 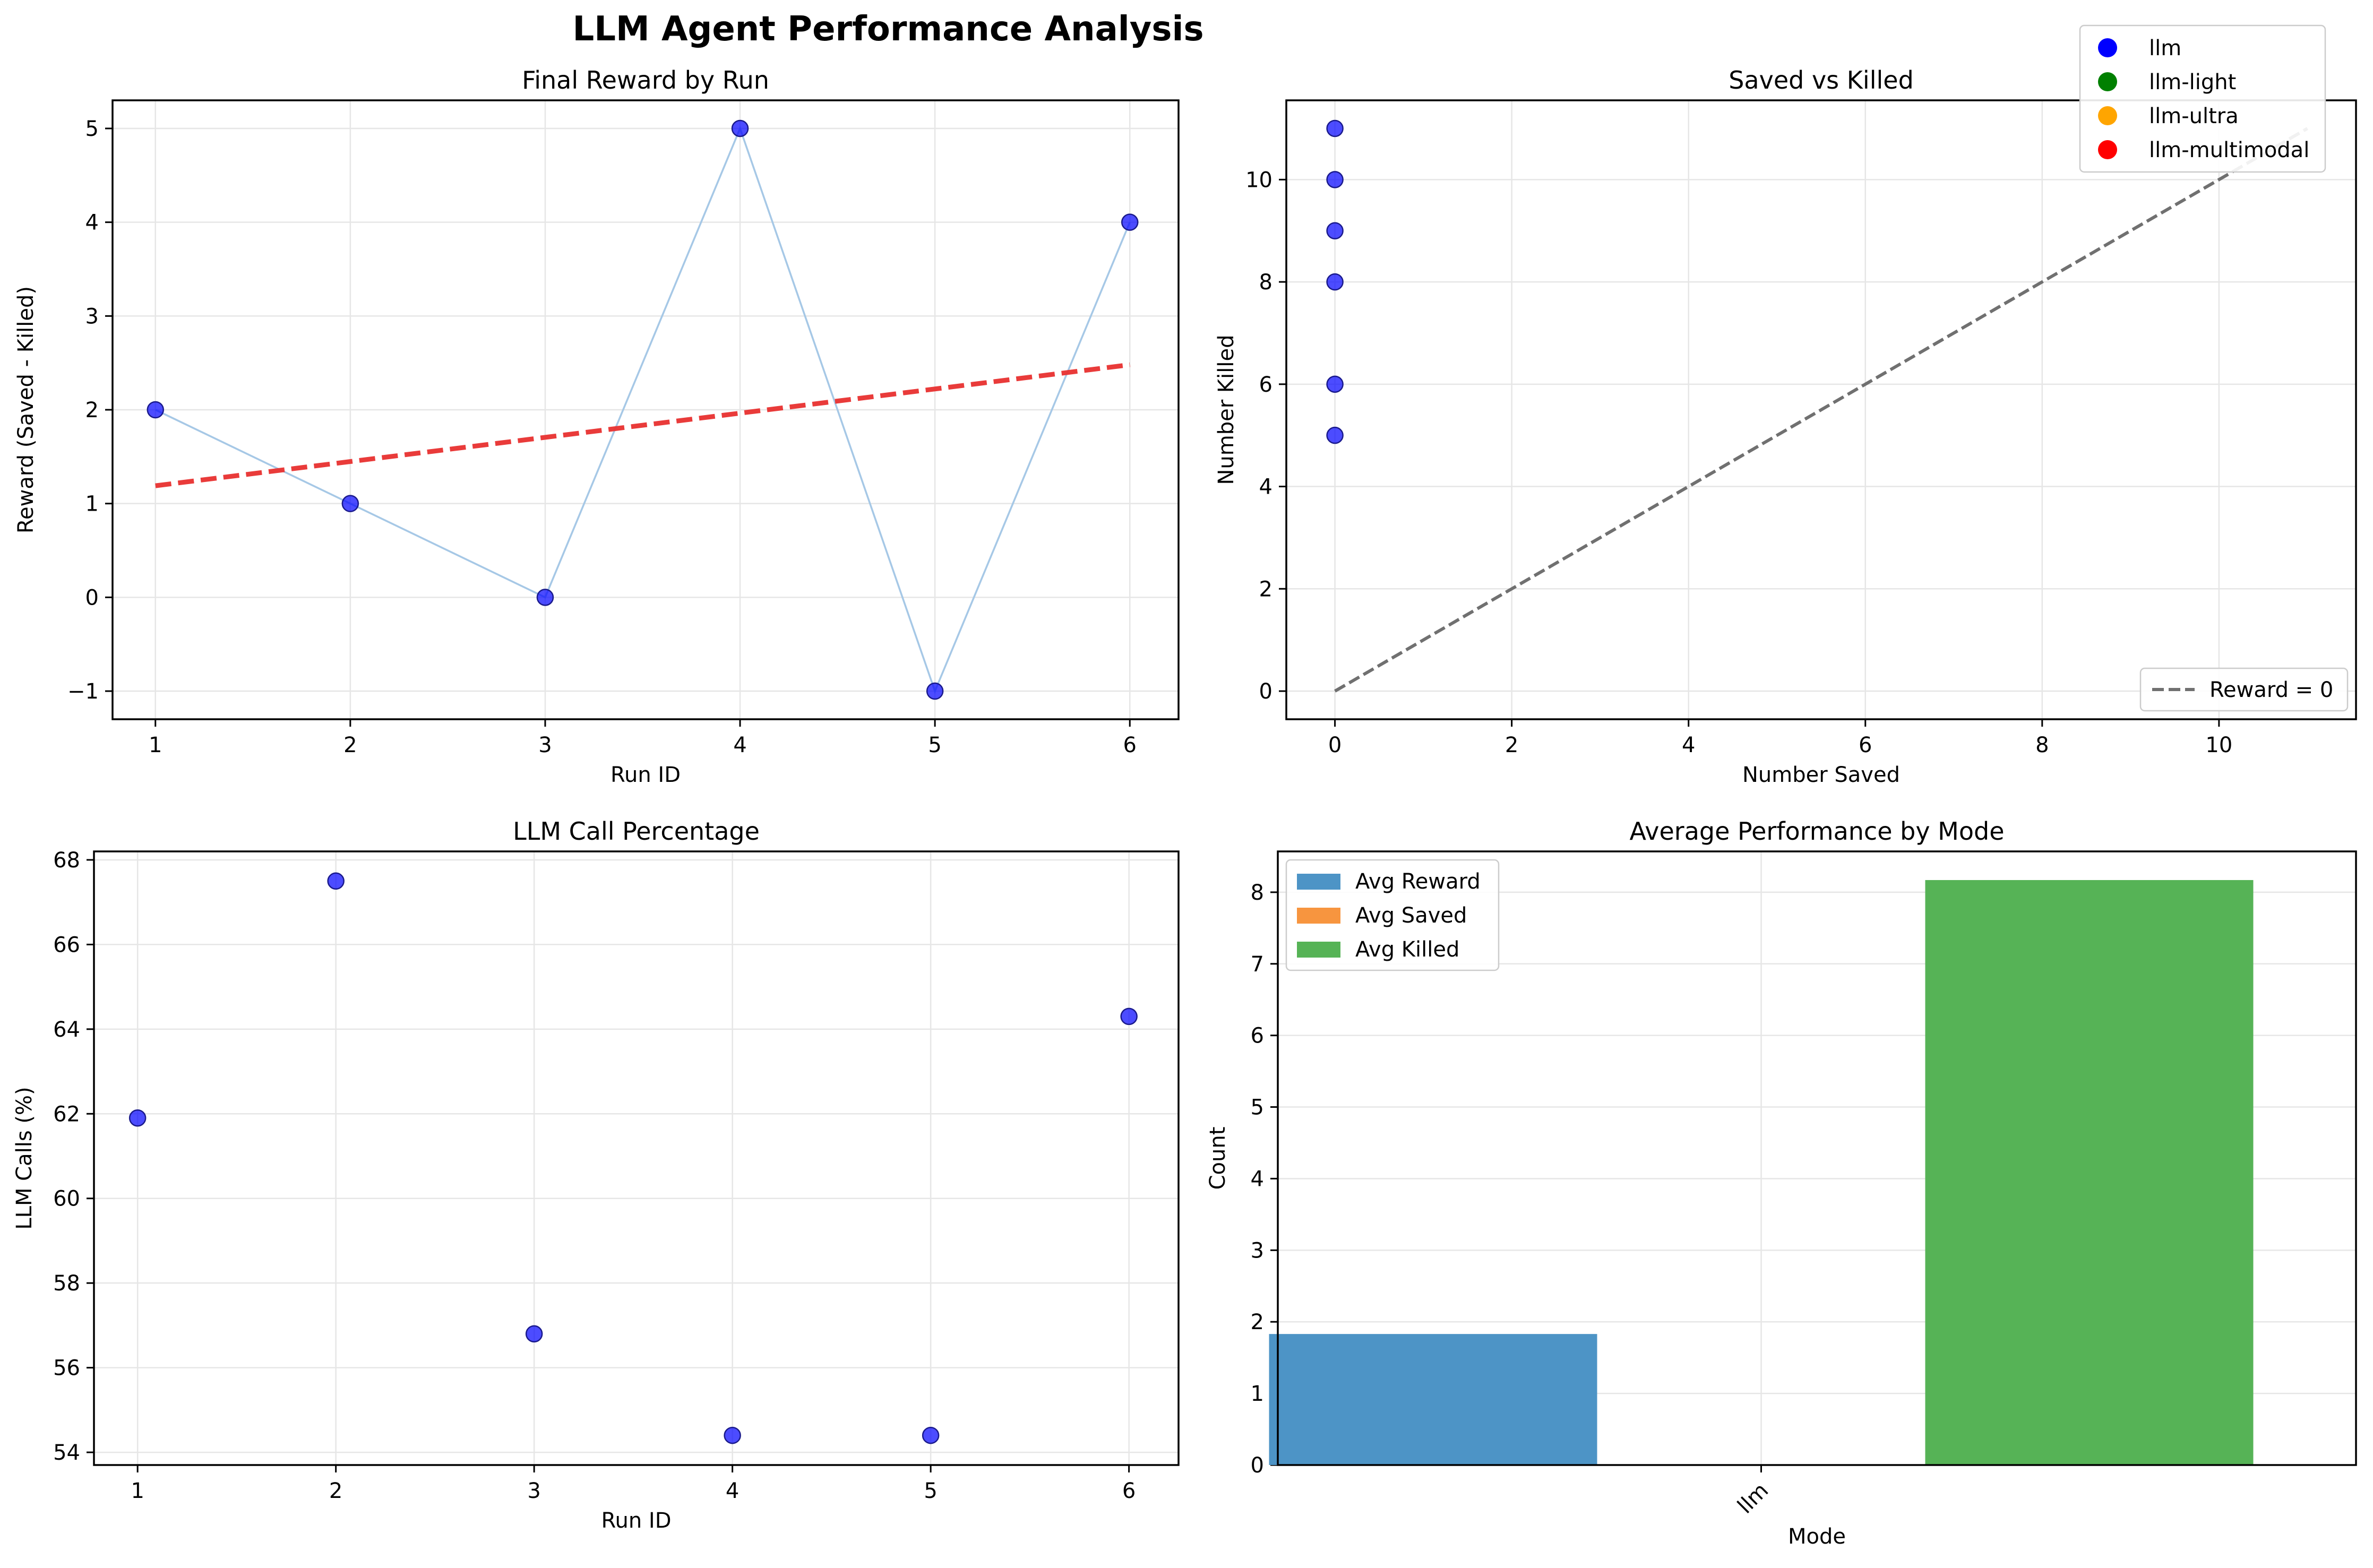 What do you see at coordinates (2042, 745) in the screenshot?
I see `x-tick-label: 8` at bounding box center [2042, 745].